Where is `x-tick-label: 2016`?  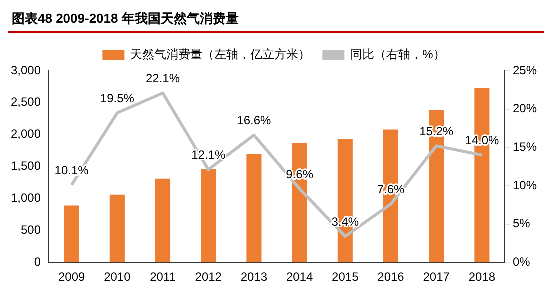
x-tick-label: 2016 is located at coordinates (391, 277).